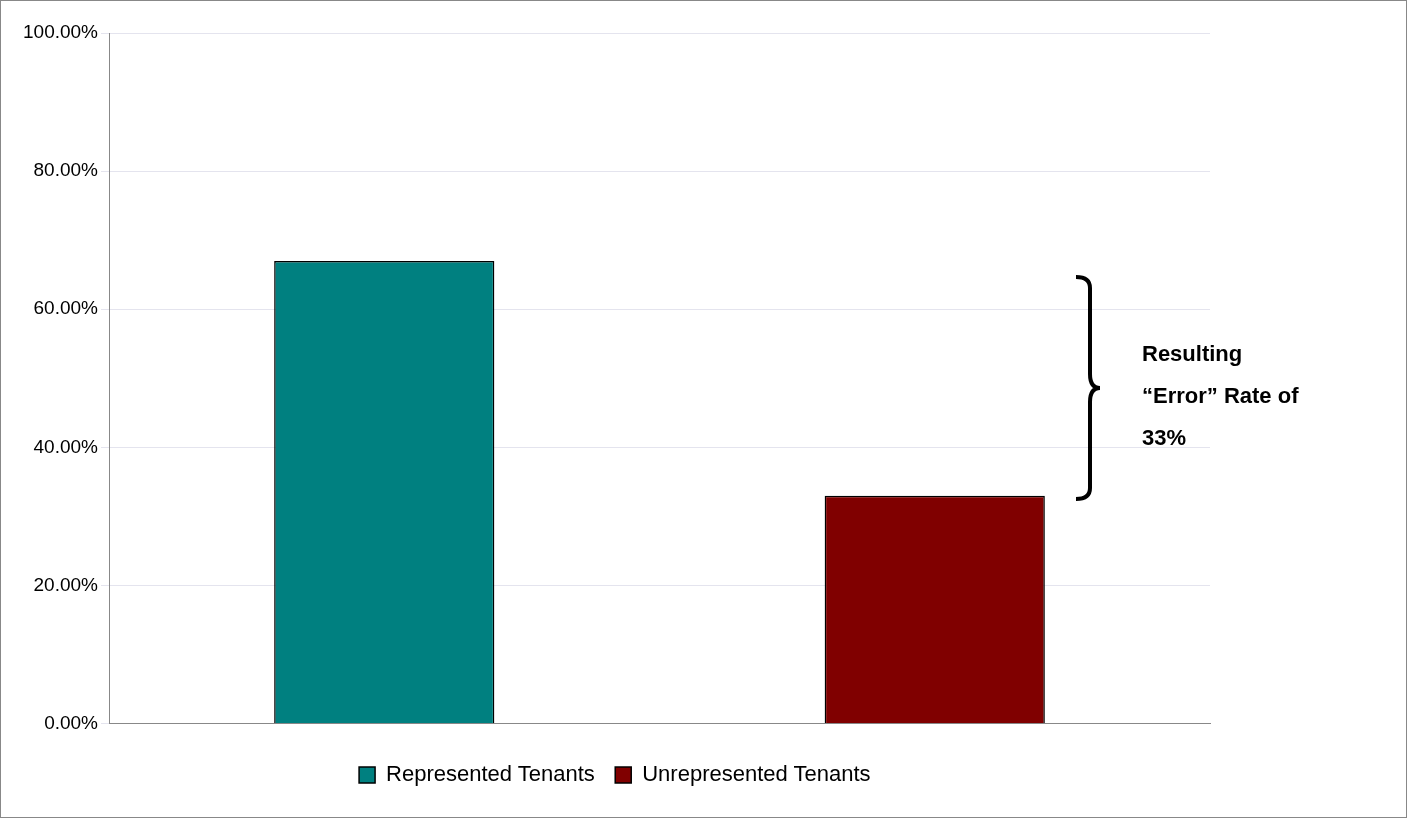 The height and width of the screenshot is (818, 1407). I want to click on y-tick-label: 100.00%, so click(60, 32).